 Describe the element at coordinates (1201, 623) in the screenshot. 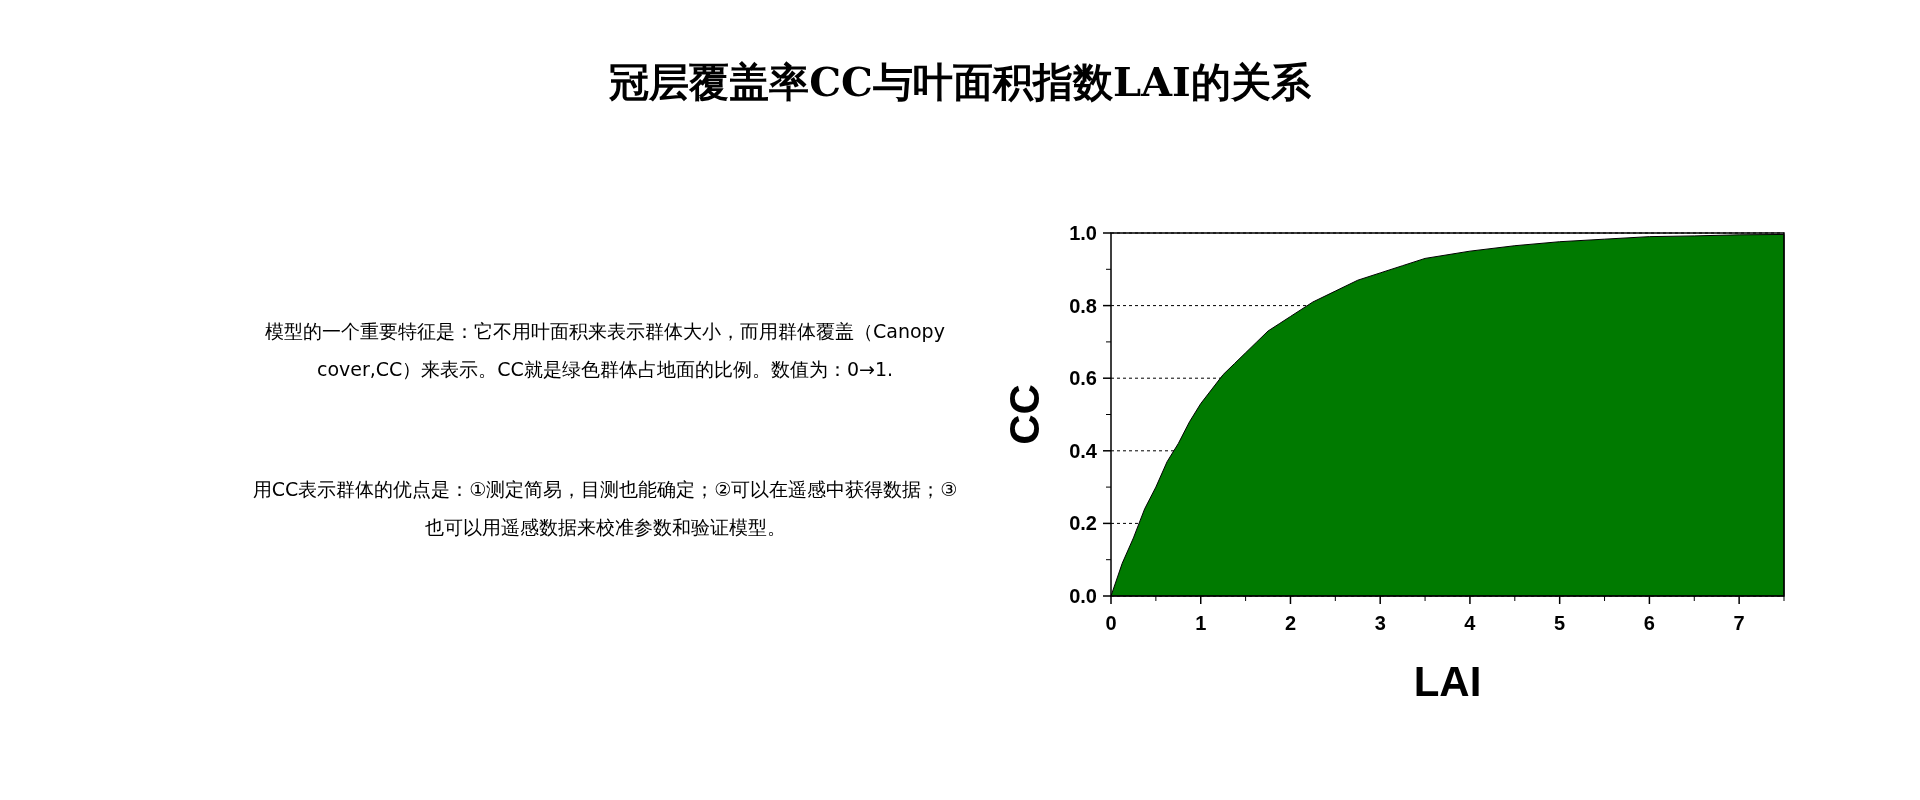

I see `x-tick-label: 1` at that location.